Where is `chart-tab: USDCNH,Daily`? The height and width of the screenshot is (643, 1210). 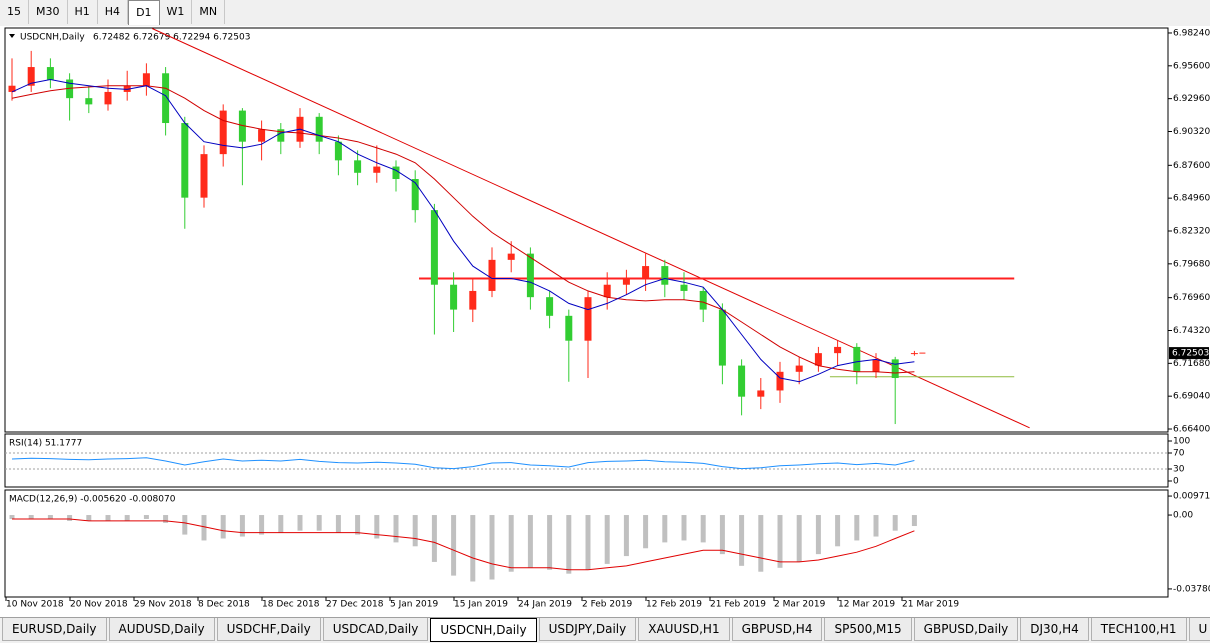 chart-tab: USDCNH,Daily is located at coordinates (483, 630).